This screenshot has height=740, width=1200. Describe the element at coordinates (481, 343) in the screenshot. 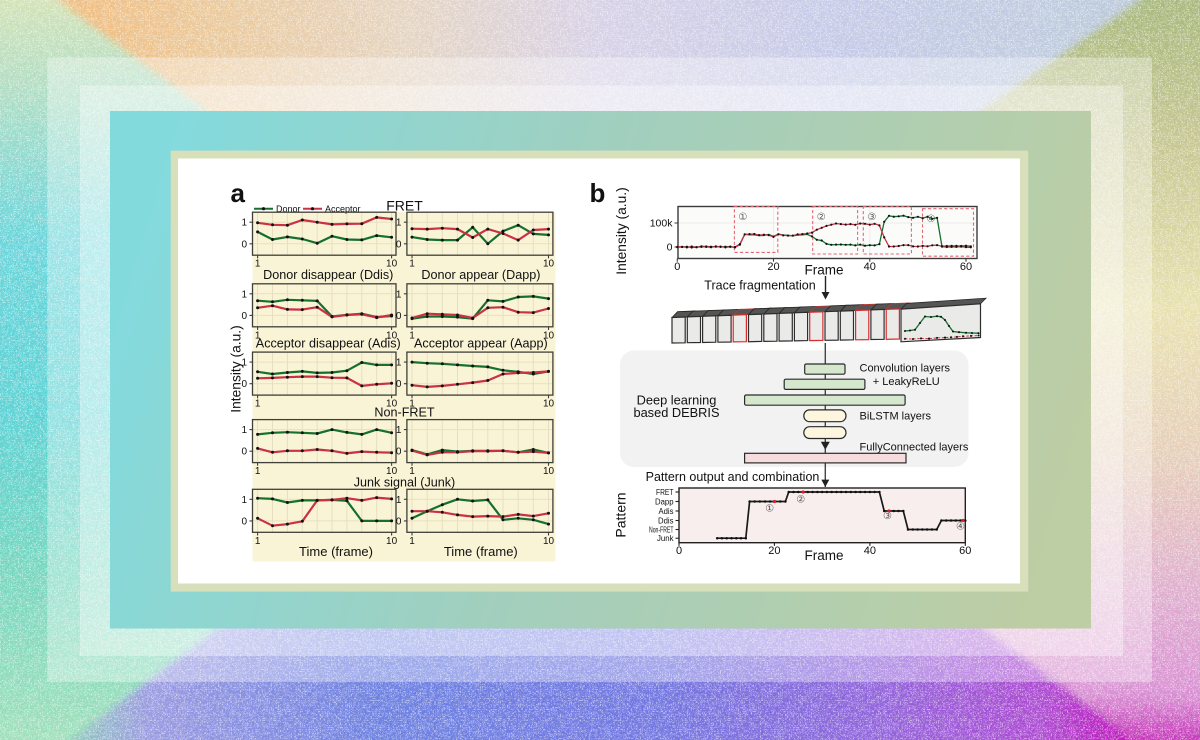

I see `svg-text: Acceptor appear (Aapp)` at that location.